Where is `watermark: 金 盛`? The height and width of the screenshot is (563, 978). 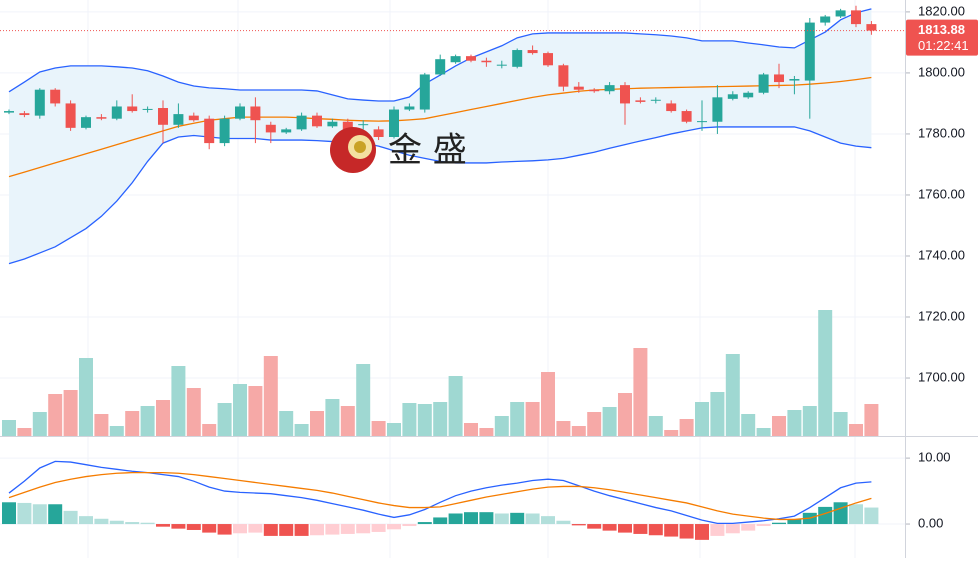 watermark: 金 盛 is located at coordinates (398, 150).